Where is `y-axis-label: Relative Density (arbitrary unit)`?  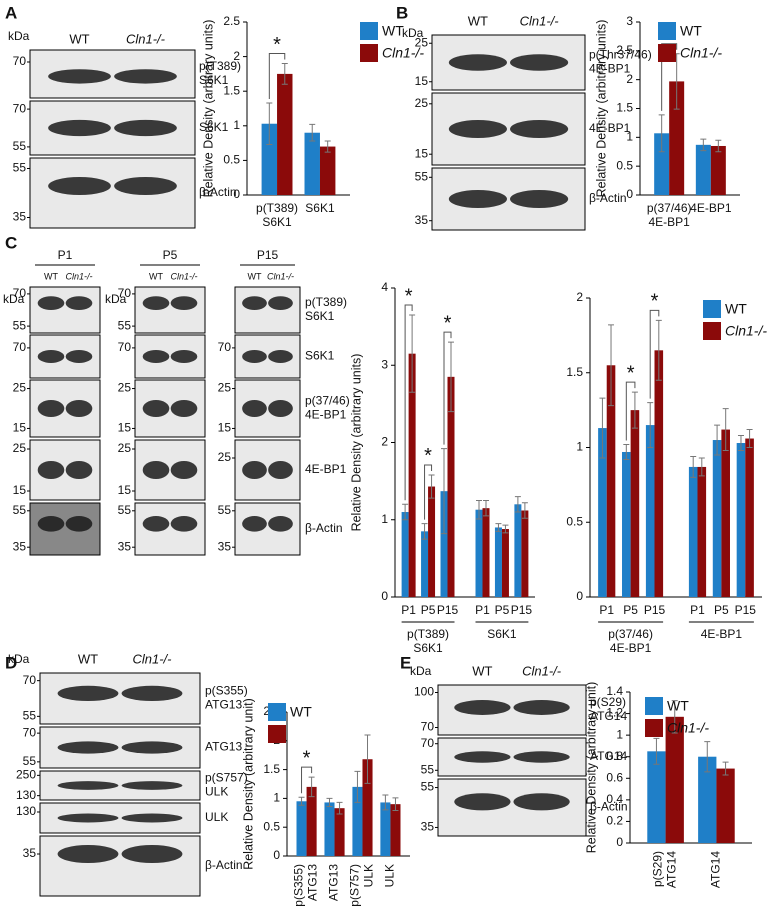
y-axis-label: Relative Density (arbitrary unit) is located at coordinates (591, 768).